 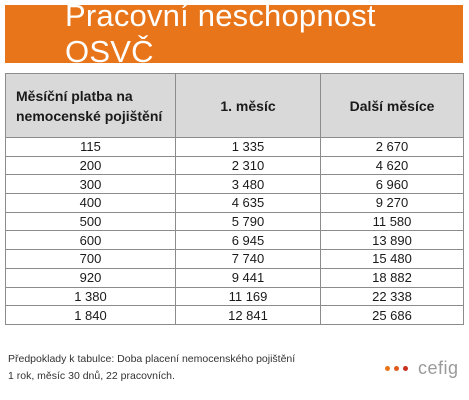 I want to click on table-row: 500 5 790 11 580, so click(x=234, y=222).